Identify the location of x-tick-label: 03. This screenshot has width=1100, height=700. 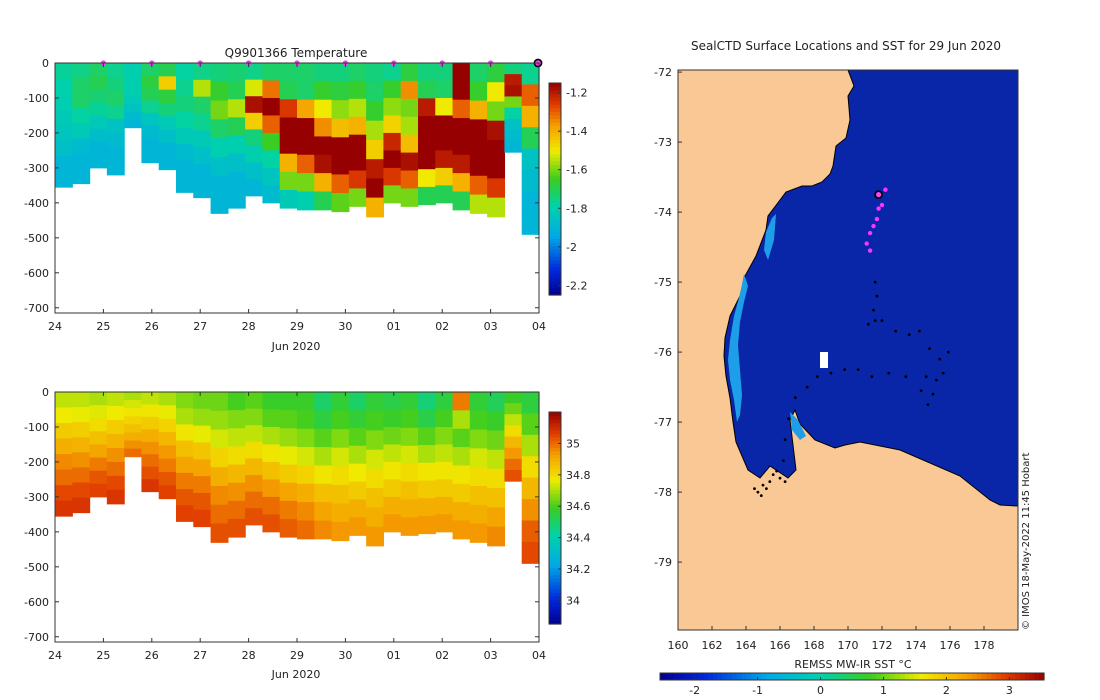
(491, 326).